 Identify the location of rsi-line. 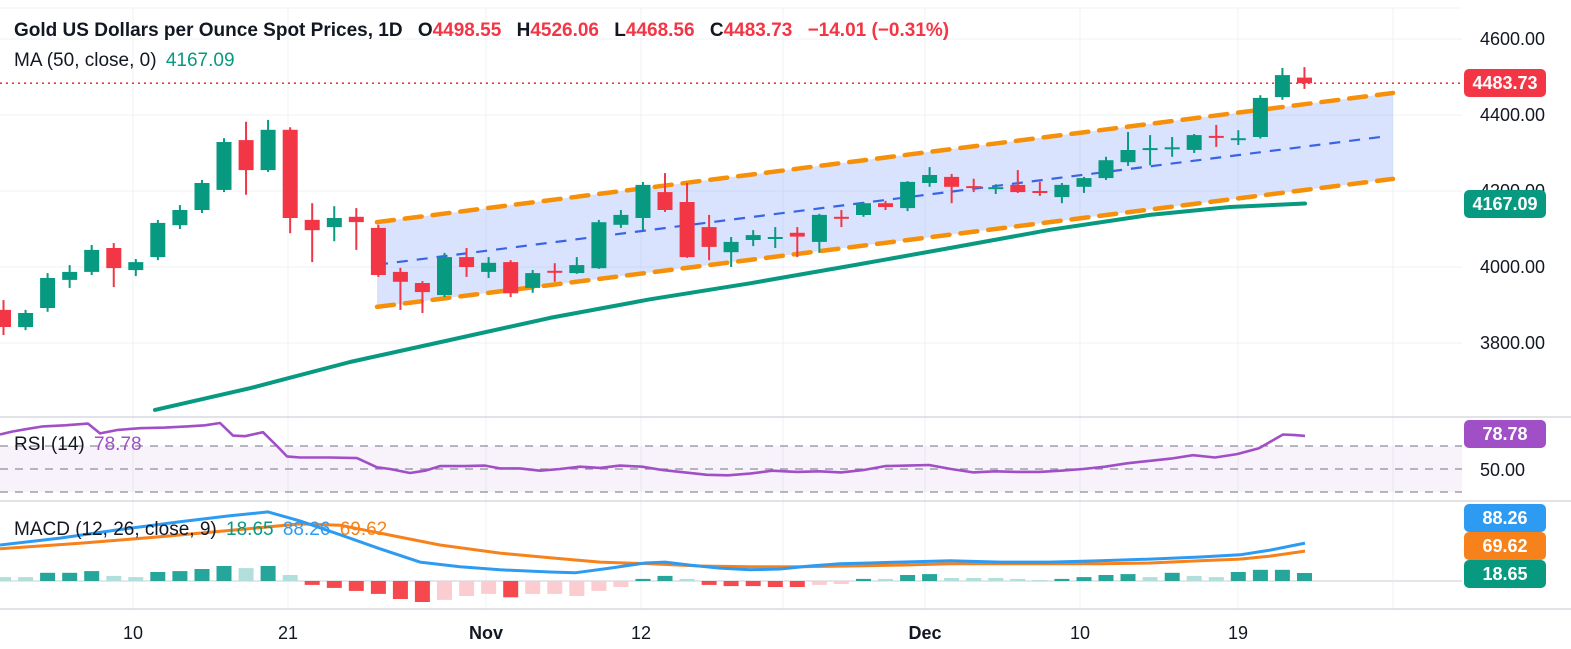
(653, 449).